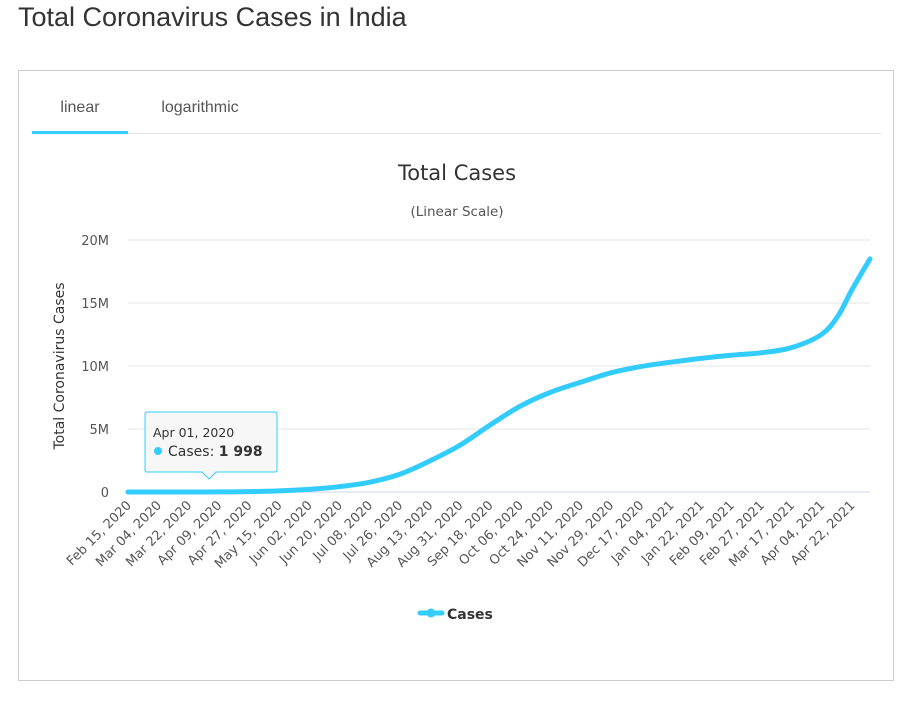  I want to click on chart-subtitle: (Linear Scale), so click(456, 212).